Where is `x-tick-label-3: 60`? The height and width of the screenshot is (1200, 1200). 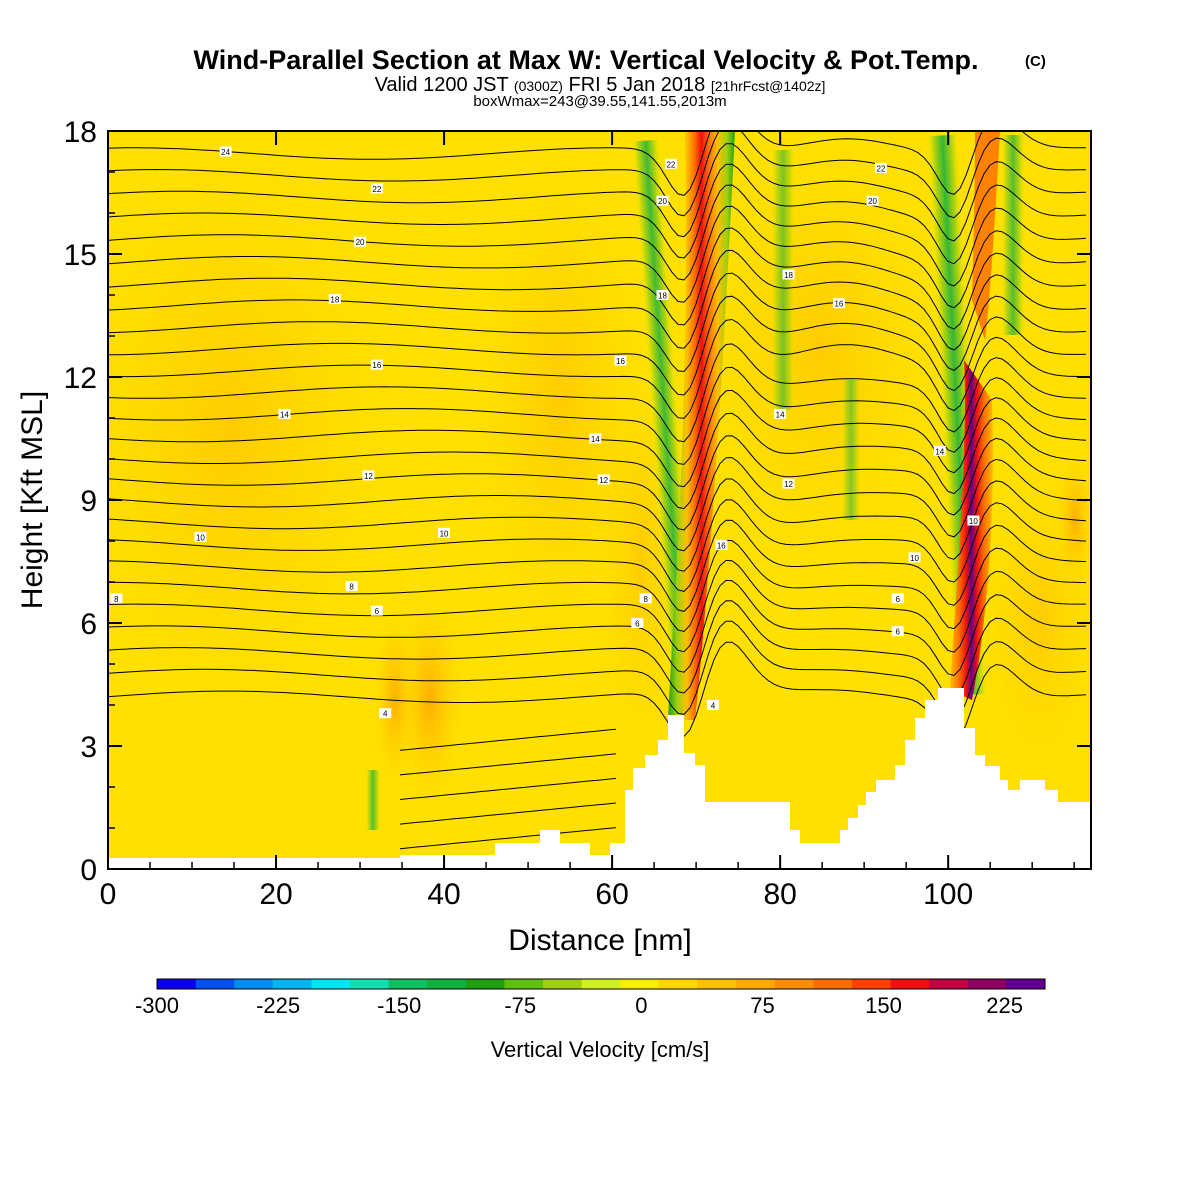 x-tick-label-3: 60 is located at coordinates (611, 894).